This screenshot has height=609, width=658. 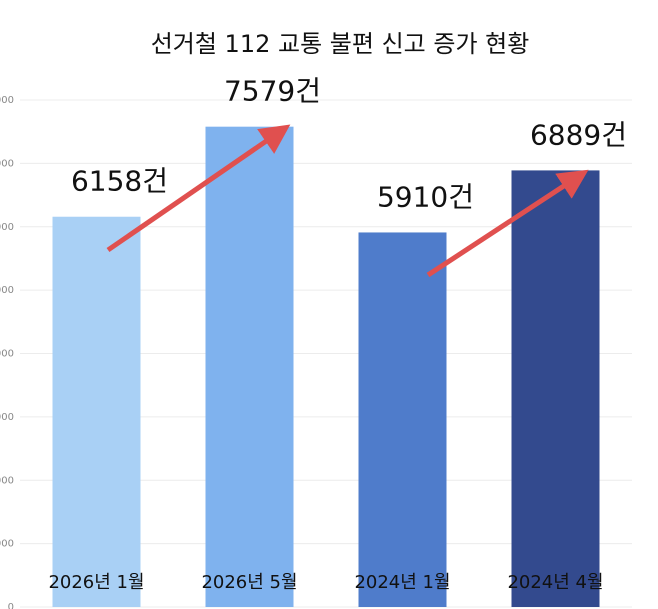 I want to click on y-tick-label: 2,000, so click(x=7, y=480).